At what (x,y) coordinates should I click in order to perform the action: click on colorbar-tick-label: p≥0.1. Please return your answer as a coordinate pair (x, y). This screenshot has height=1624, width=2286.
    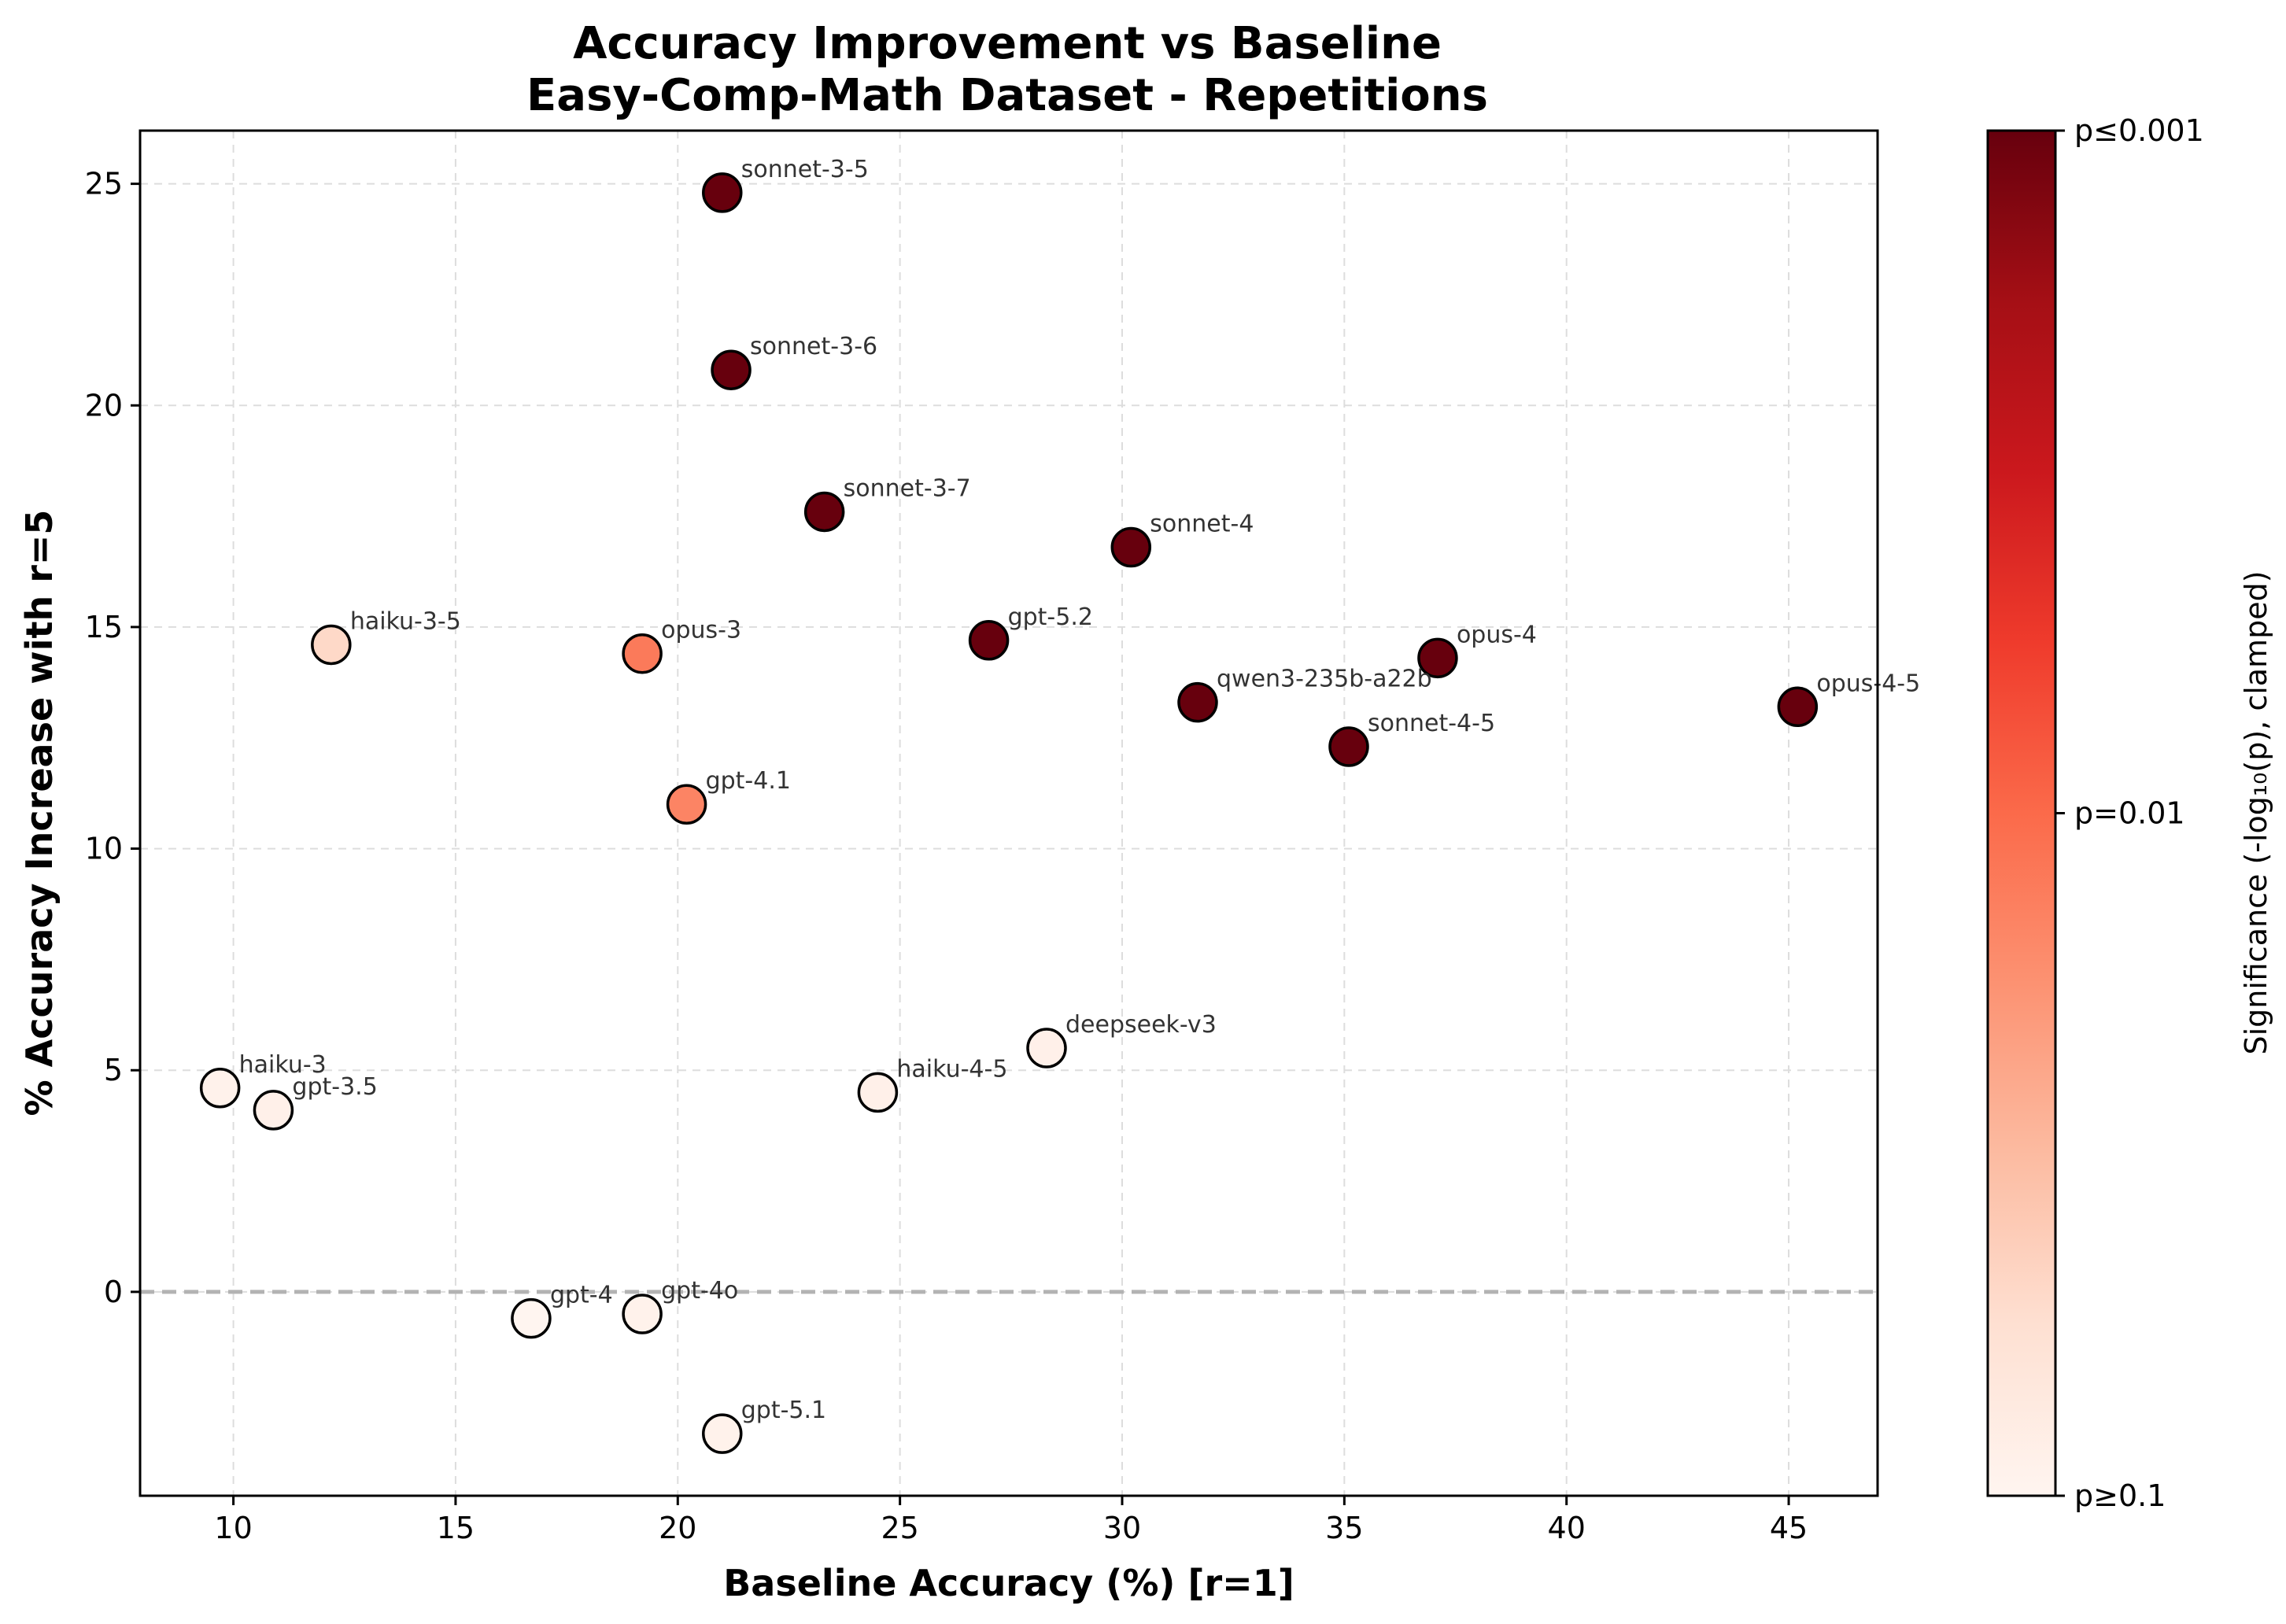
    Looking at the image, I should click on (2120, 1495).